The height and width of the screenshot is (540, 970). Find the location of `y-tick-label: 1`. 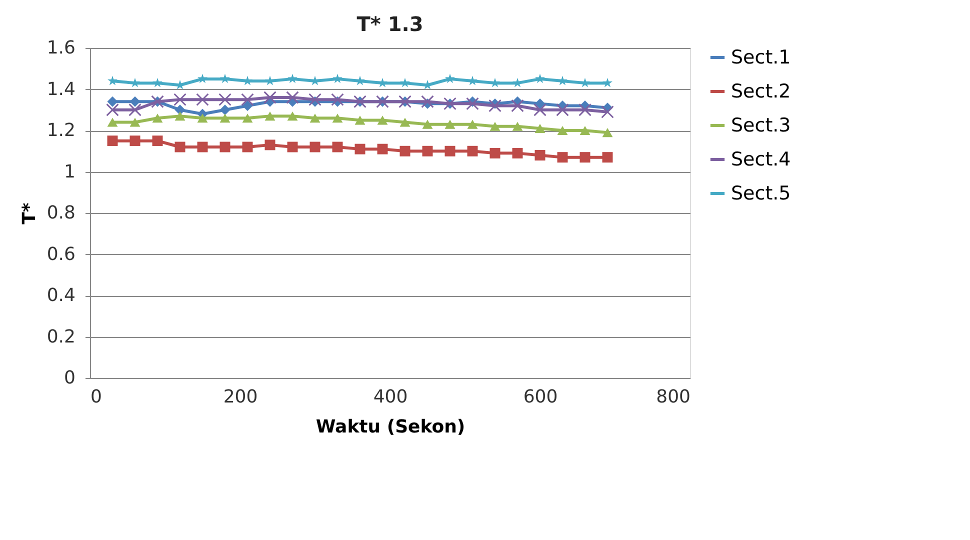

y-tick-label: 1 is located at coordinates (70, 171).